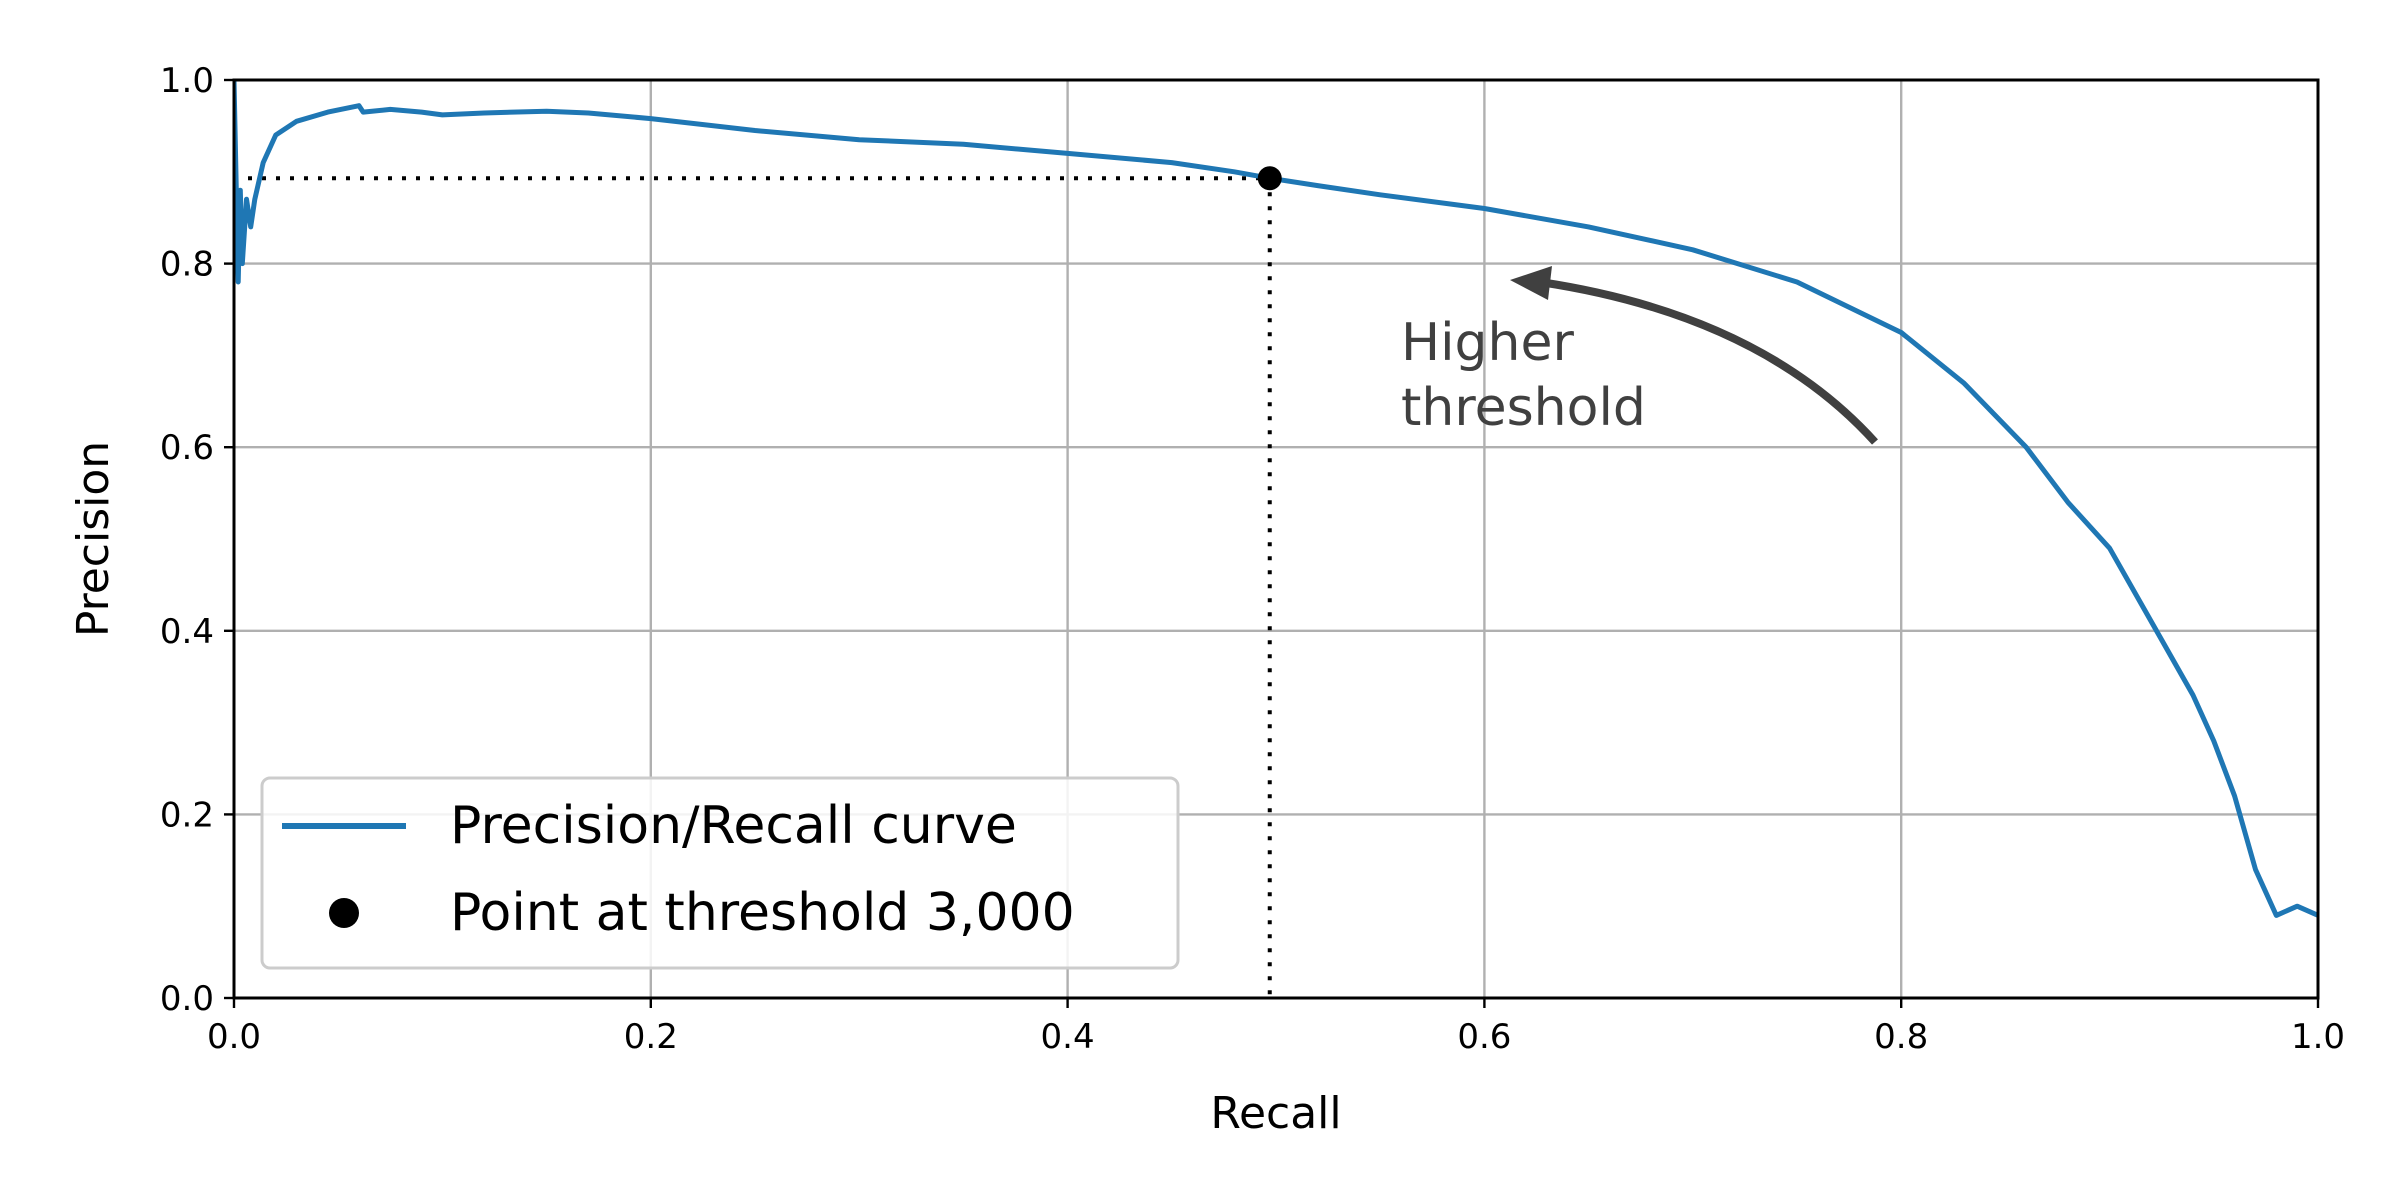 This screenshot has height=1200, width=2400. I want to click on legend-point-swatch, so click(344, 913).